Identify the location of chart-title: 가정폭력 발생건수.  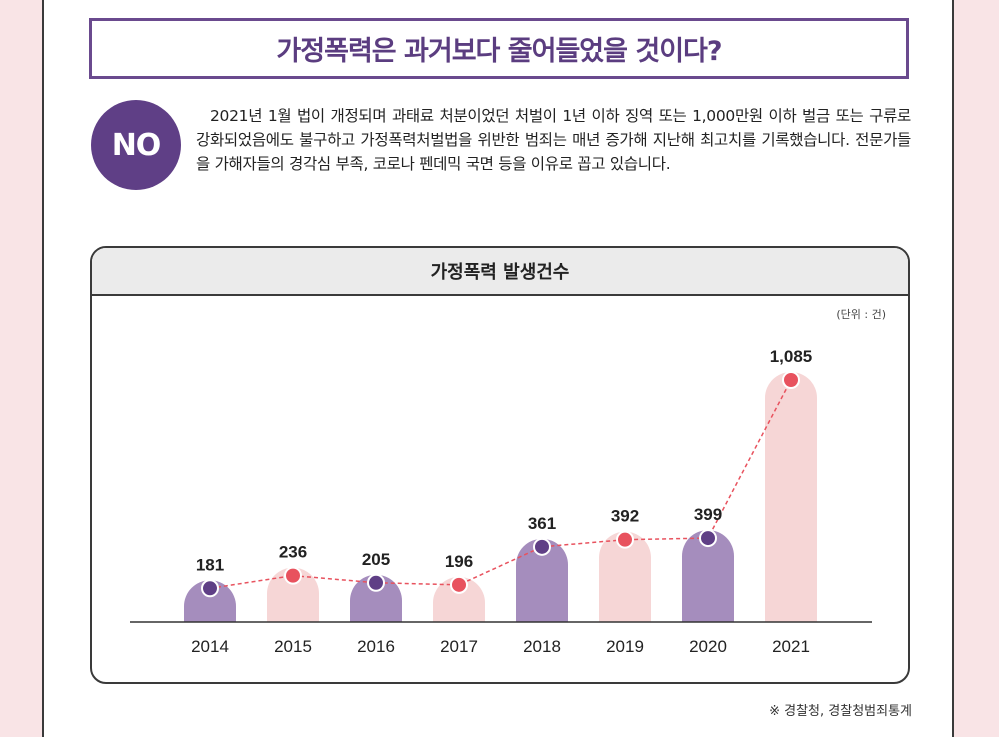
(500, 272).